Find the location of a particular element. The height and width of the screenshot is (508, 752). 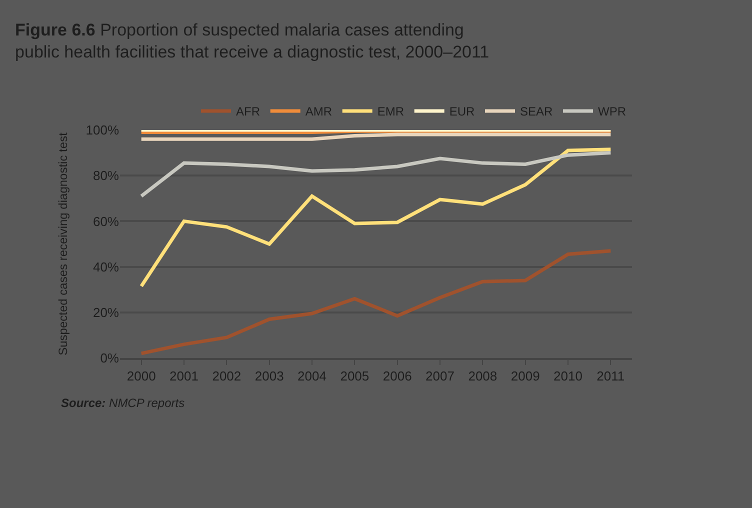

y-tick-label: 80% is located at coordinates (106, 176).